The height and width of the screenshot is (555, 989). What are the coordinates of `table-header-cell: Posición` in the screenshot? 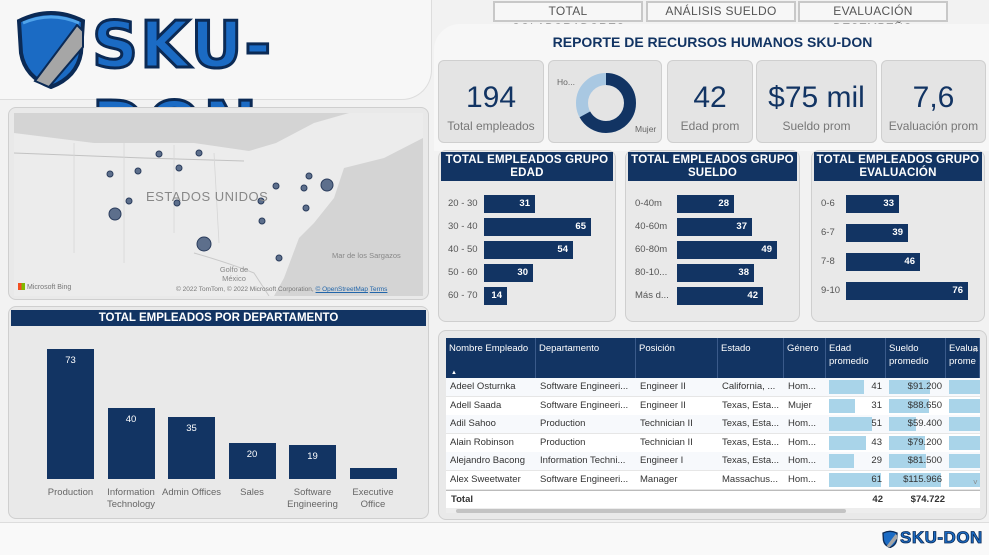 It's located at (677, 358).